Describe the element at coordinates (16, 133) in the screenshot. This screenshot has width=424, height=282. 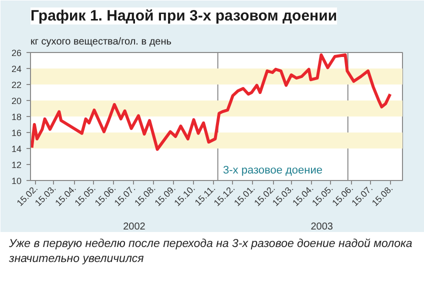
I see `y-tick-label: 16` at that location.